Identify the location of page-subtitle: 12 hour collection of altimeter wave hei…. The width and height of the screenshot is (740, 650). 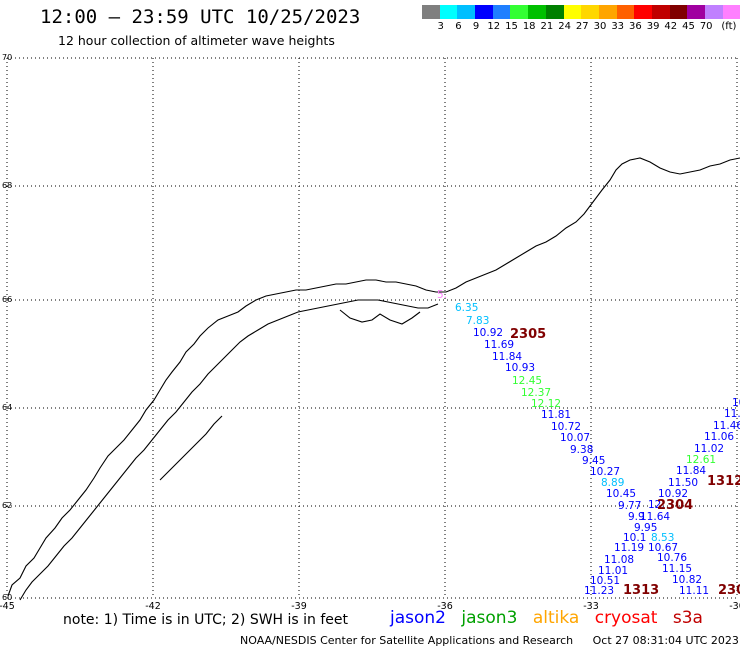
(196, 40).